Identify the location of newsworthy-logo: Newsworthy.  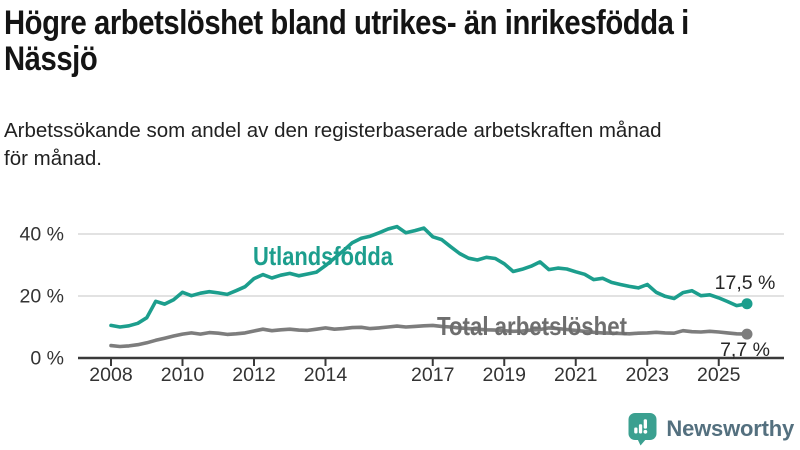
(711, 429).